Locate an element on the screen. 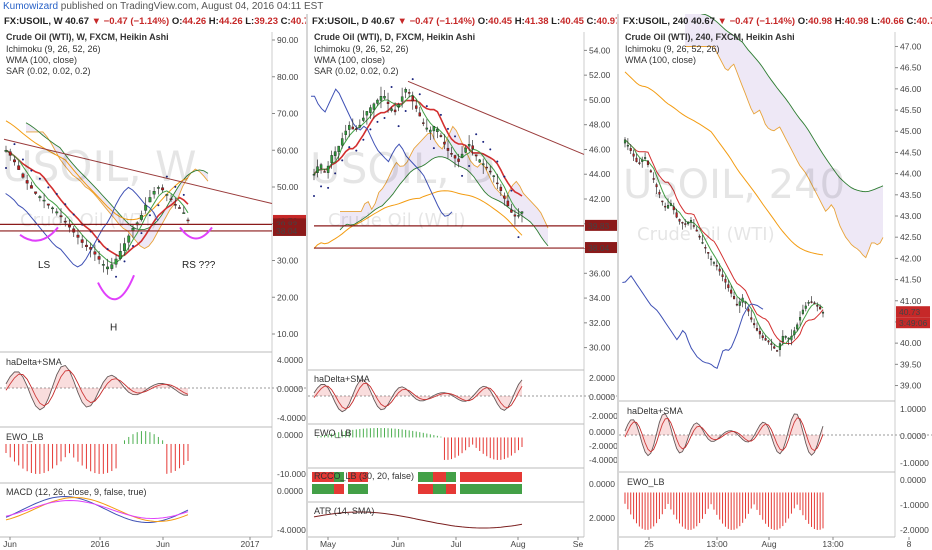 The width and height of the screenshot is (932, 550). symbol-label: FX:USOIL, W is located at coordinates (33, 21).